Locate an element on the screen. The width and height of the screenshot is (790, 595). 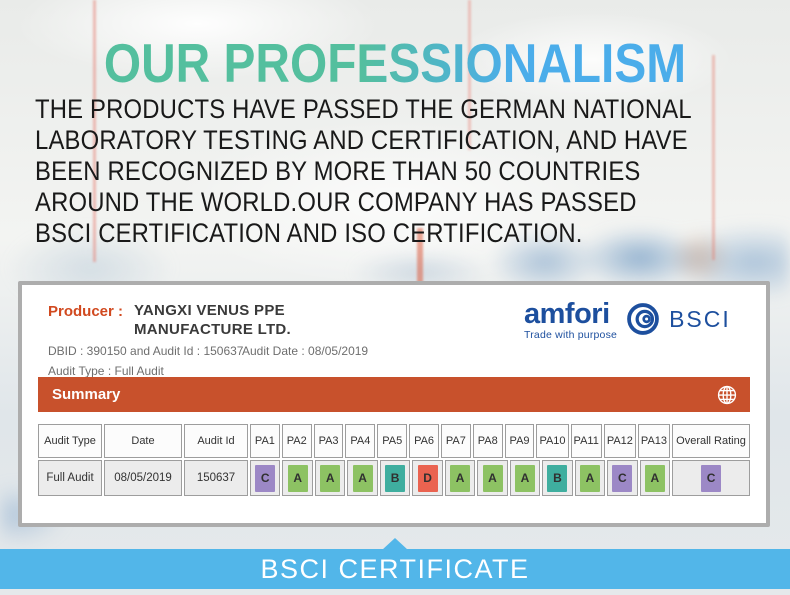
bsci-wordmark: BSCI is located at coordinates (700, 319).